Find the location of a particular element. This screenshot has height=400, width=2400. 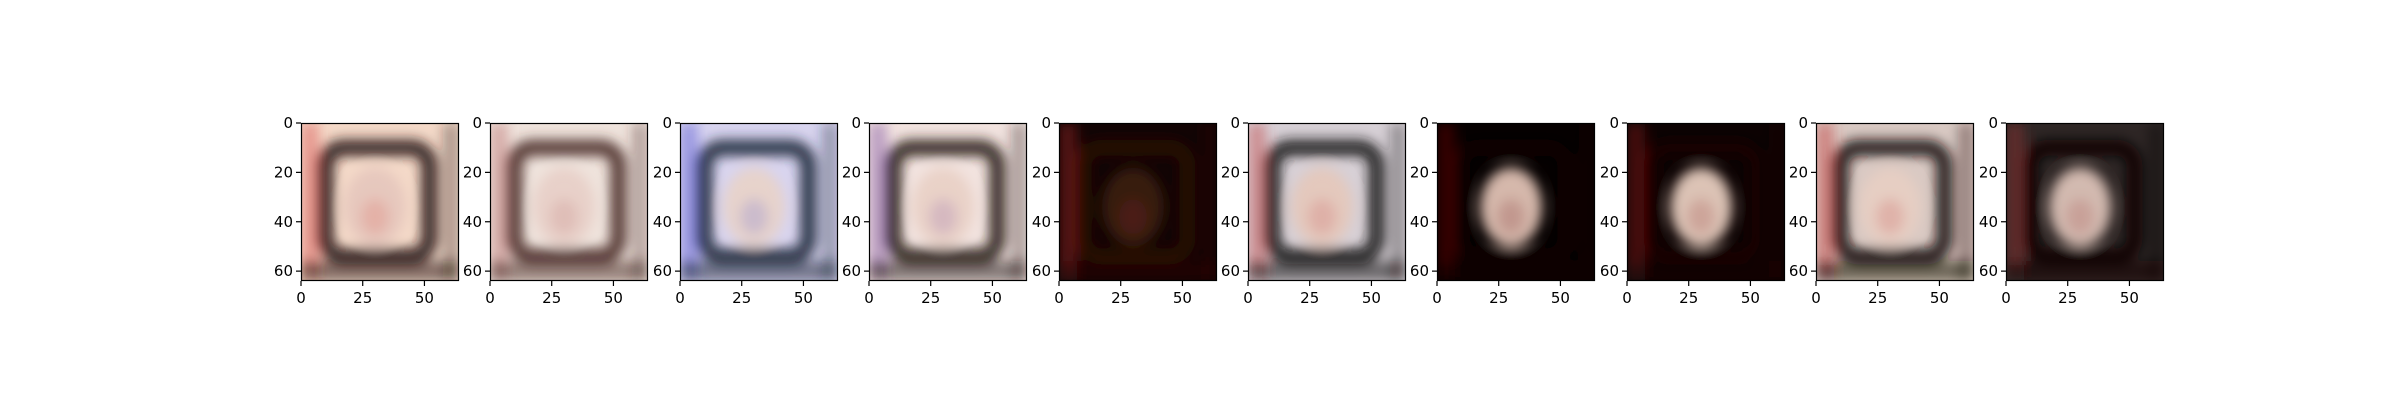

image-panel-3: 0 25 50 0 20 40 60 is located at coordinates (746, 210).